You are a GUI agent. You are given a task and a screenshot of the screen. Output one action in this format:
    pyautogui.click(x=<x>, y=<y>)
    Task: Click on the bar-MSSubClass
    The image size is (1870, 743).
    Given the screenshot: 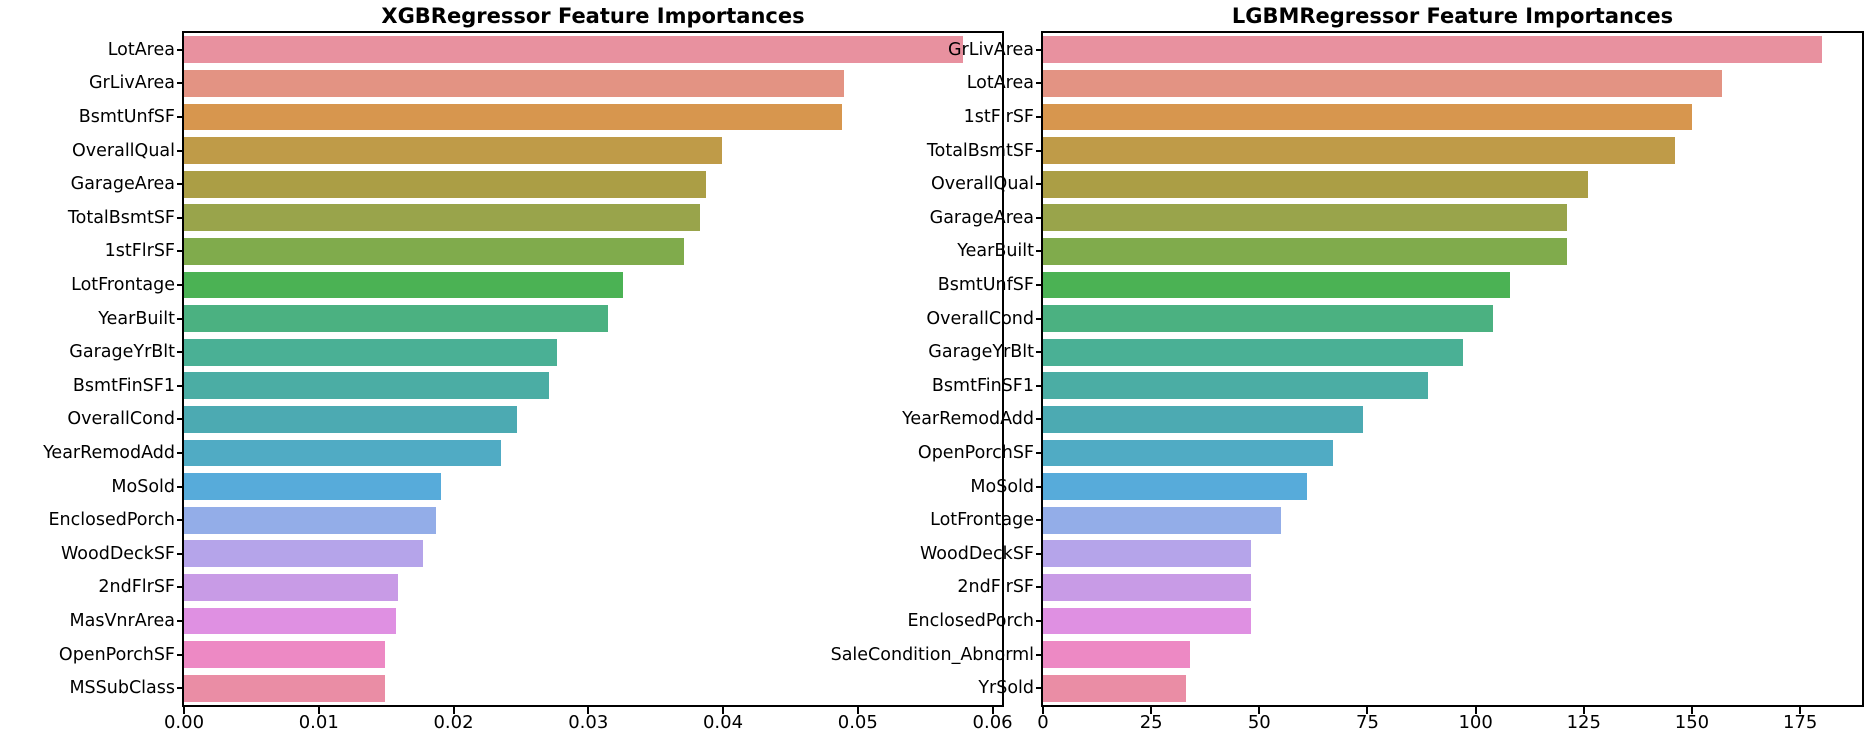 What is the action you would take?
    pyautogui.click(x=284, y=688)
    